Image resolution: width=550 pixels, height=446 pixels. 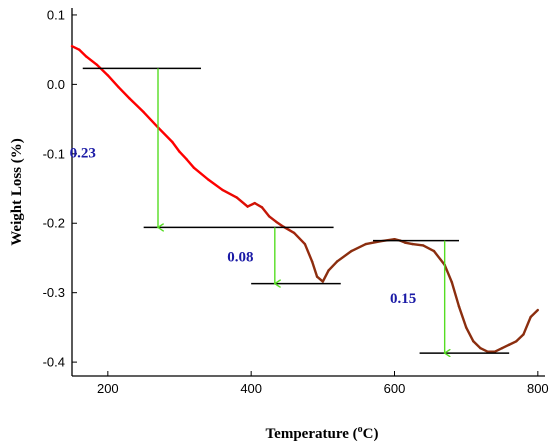 What do you see at coordinates (56, 84) in the screenshot?
I see `y-tick-label: 0.0` at bounding box center [56, 84].